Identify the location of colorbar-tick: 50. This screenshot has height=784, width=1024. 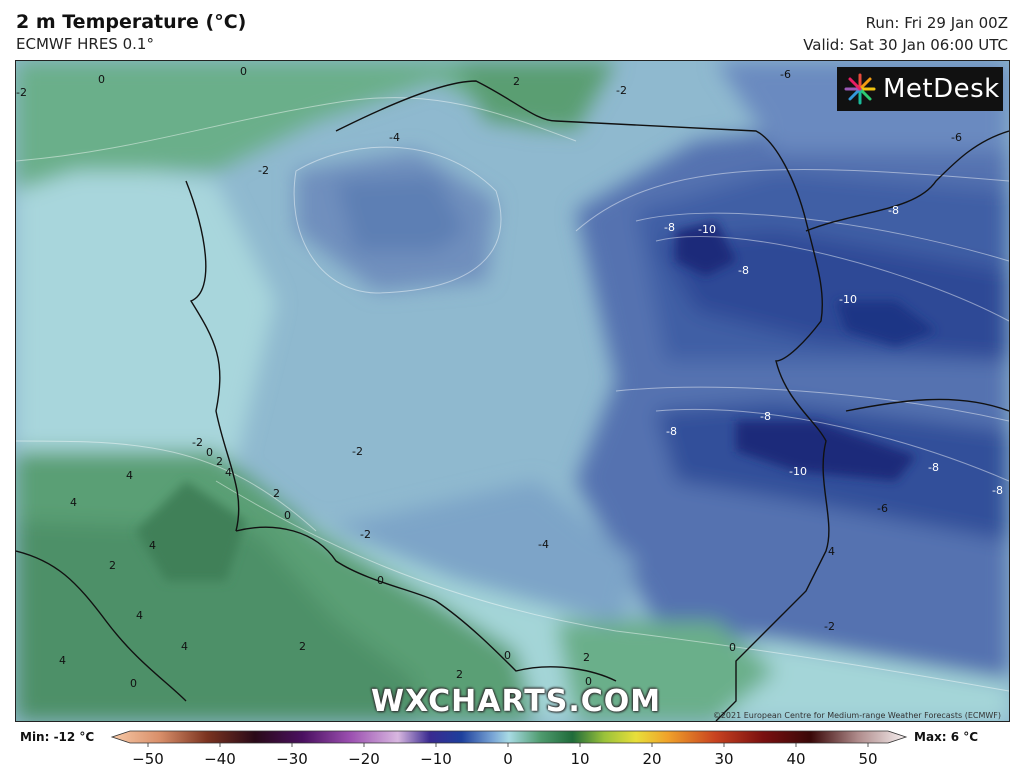
(868, 759).